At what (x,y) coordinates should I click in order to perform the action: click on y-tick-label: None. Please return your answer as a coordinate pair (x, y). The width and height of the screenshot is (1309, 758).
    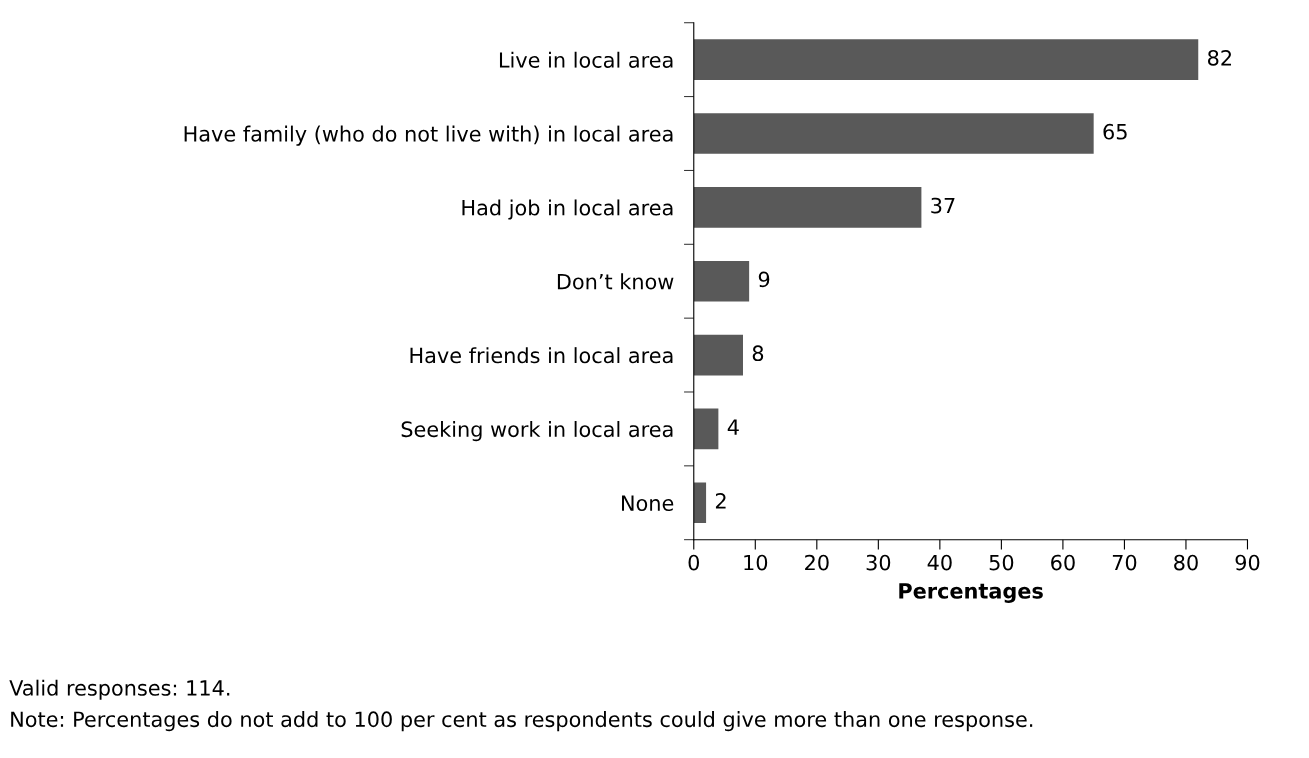
    Looking at the image, I should click on (648, 503).